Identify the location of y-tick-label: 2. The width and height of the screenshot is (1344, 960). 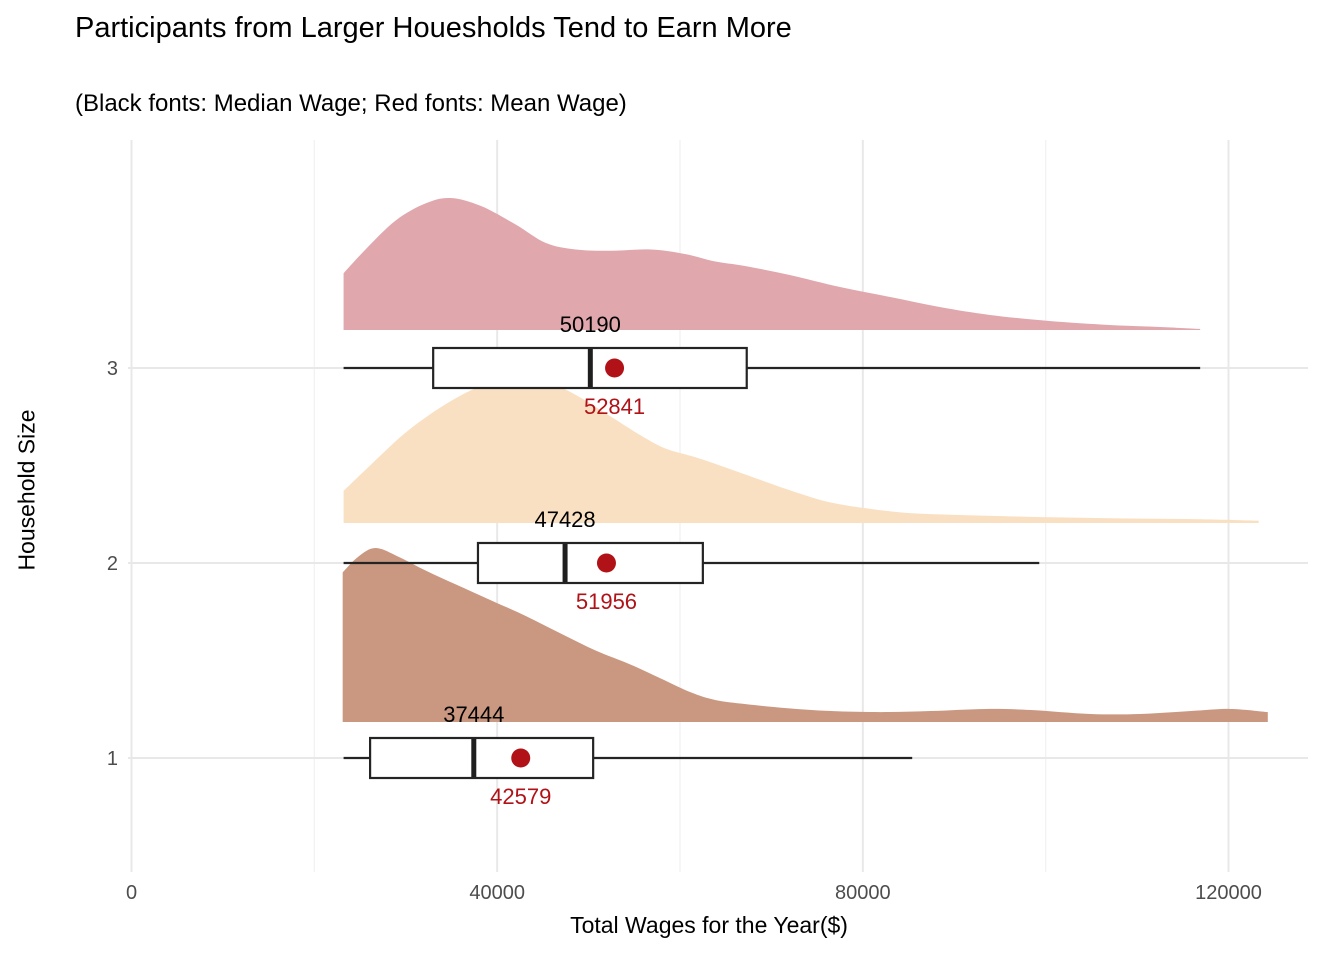
(112, 564).